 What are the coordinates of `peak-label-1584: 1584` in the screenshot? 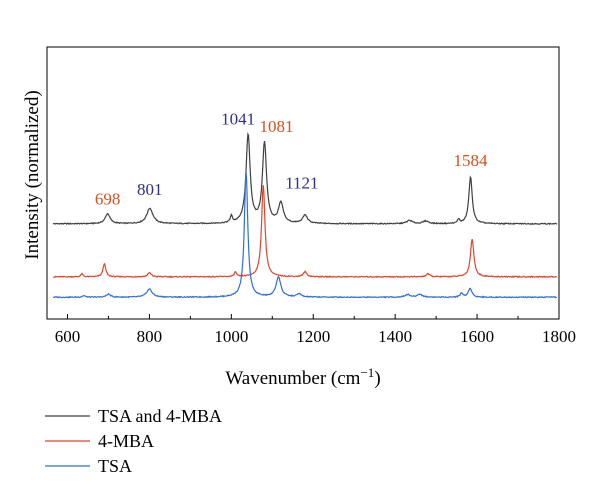 It's located at (471, 160).